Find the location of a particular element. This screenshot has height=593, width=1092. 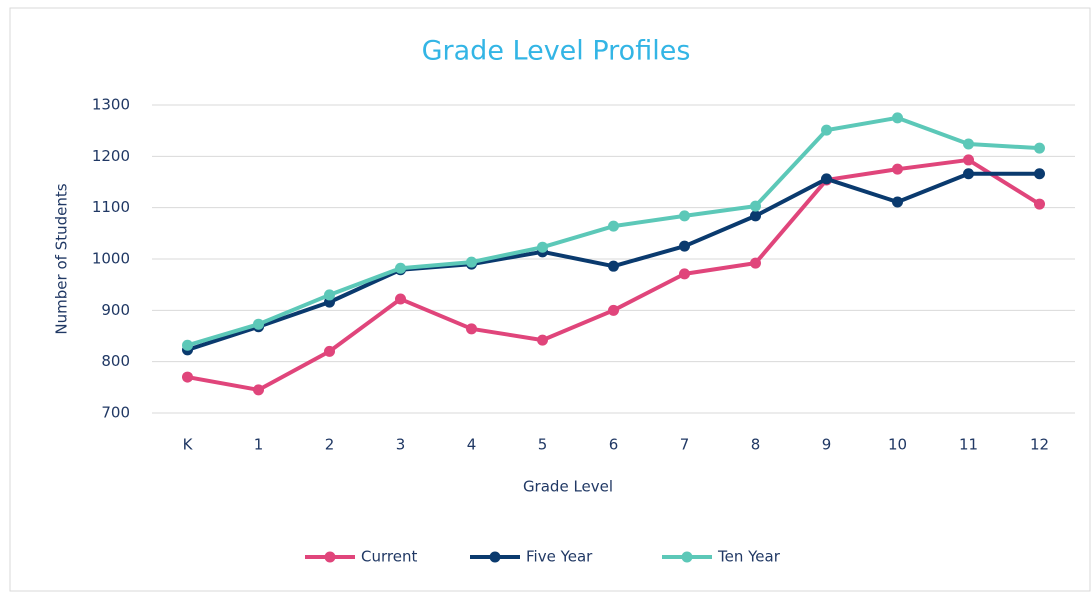

x-tick-label: 4 is located at coordinates (472, 445).